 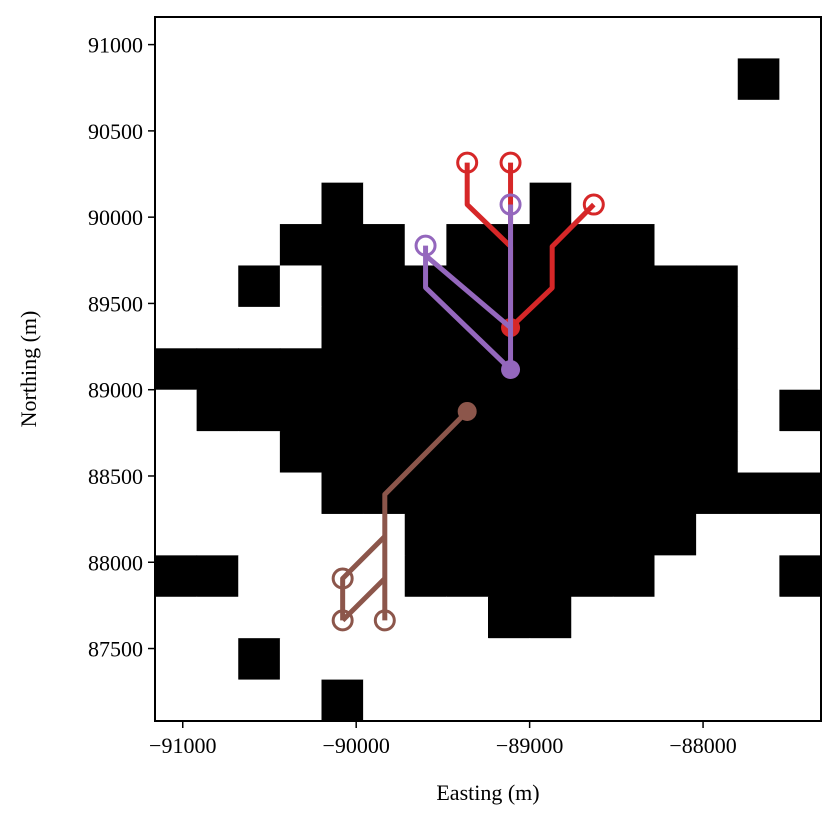 What do you see at coordinates (28, 369) in the screenshot?
I see `y-axis-title: Northing (m)` at bounding box center [28, 369].